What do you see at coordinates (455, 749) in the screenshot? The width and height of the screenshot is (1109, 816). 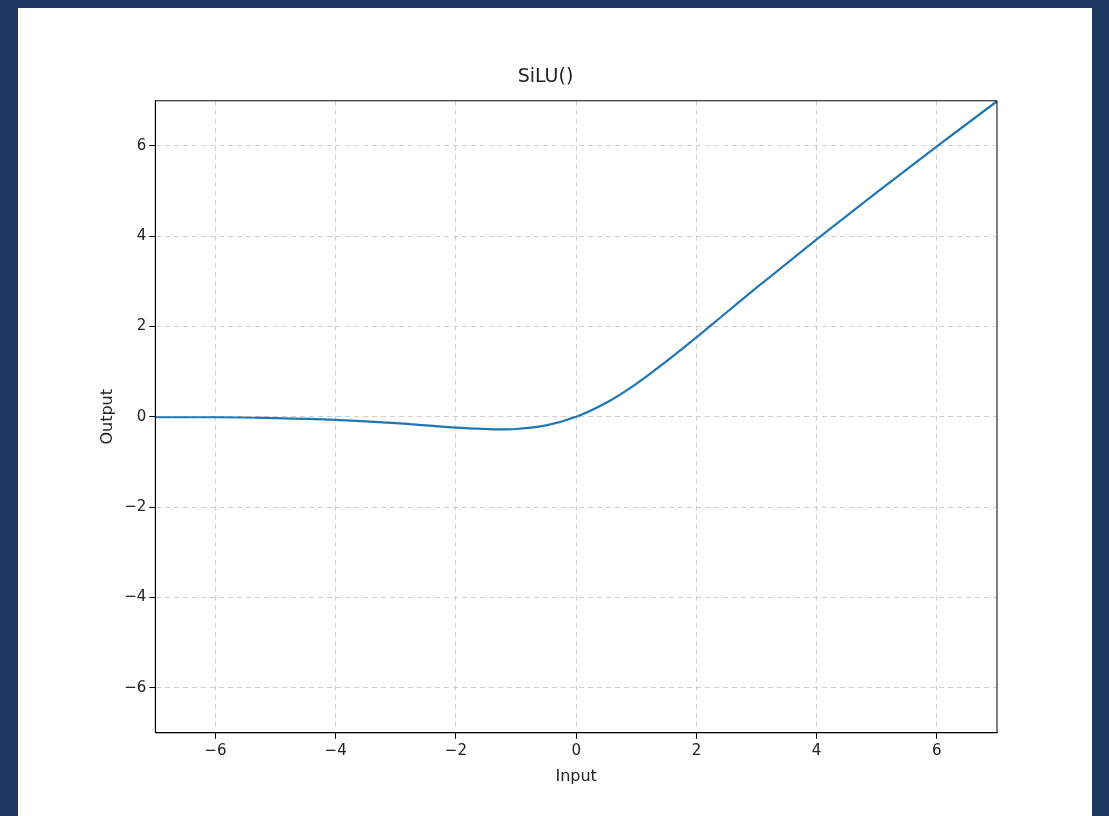 I see `x-tick-label: −2` at bounding box center [455, 749].